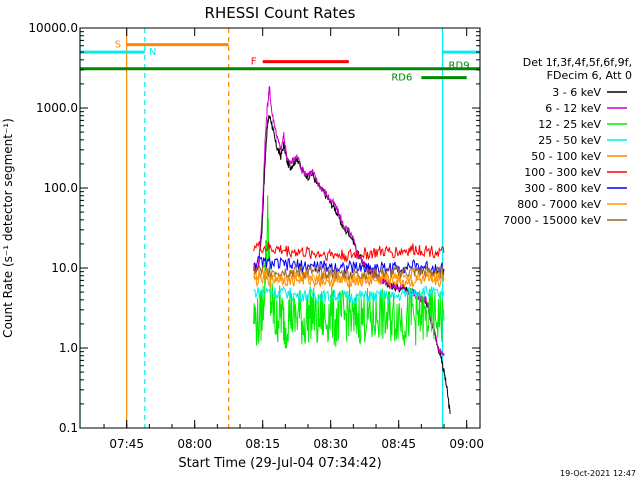 The image size is (640, 480). I want to click on flags-group: S N F RD6 RD9, so click(280, 62).